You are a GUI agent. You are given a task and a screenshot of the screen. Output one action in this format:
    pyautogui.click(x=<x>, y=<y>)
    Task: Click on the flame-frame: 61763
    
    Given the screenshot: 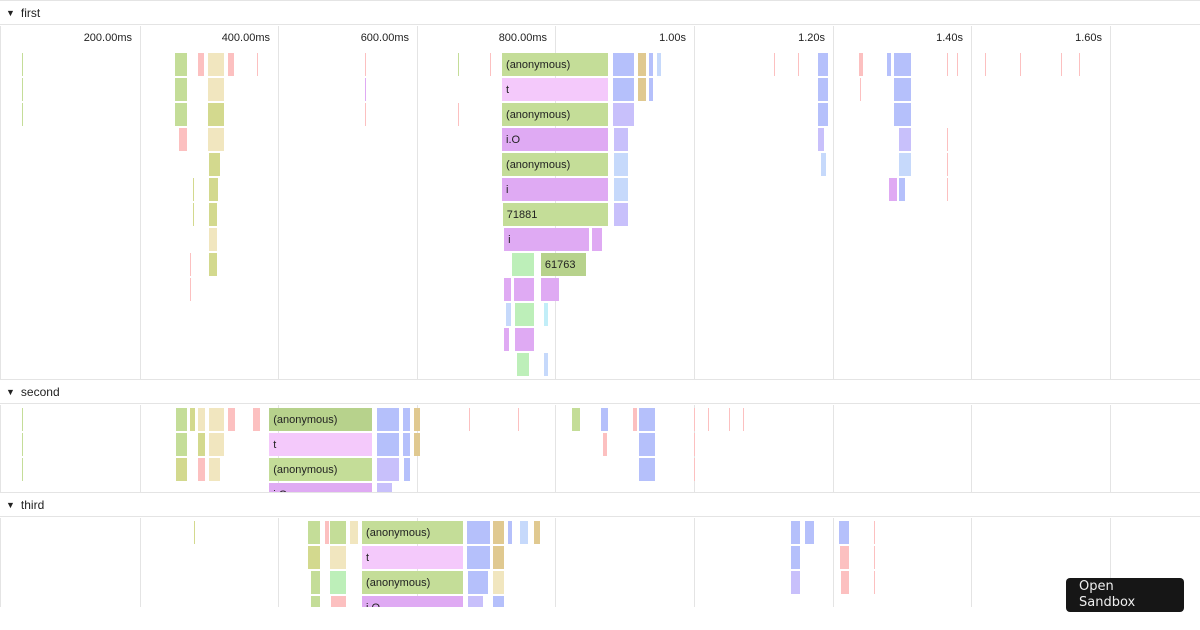 What is the action you would take?
    pyautogui.click(x=563, y=264)
    